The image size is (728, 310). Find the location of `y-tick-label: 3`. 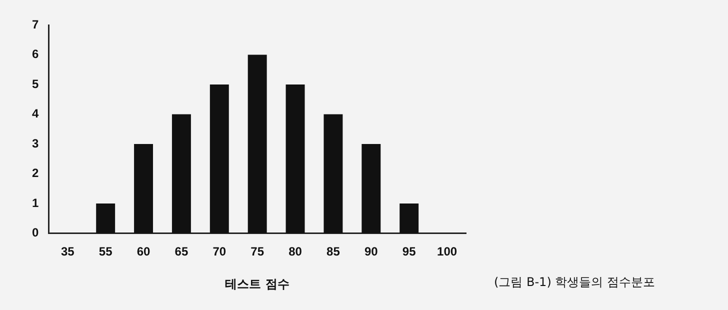

y-tick-label: 3 is located at coordinates (35, 143).